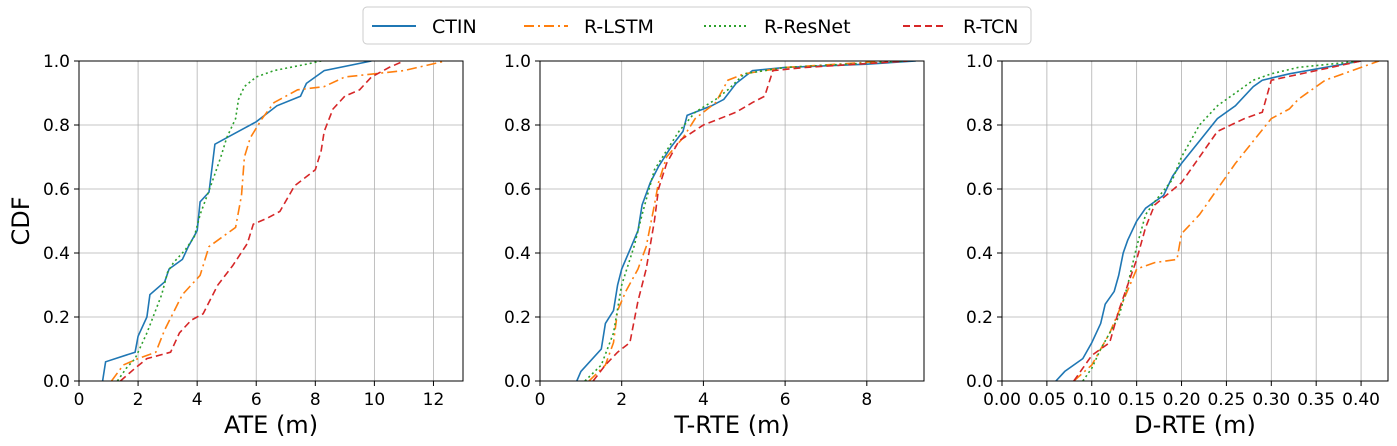 This screenshot has width=1397, height=446. I want to click on legend-label: CTIN, so click(454, 27).